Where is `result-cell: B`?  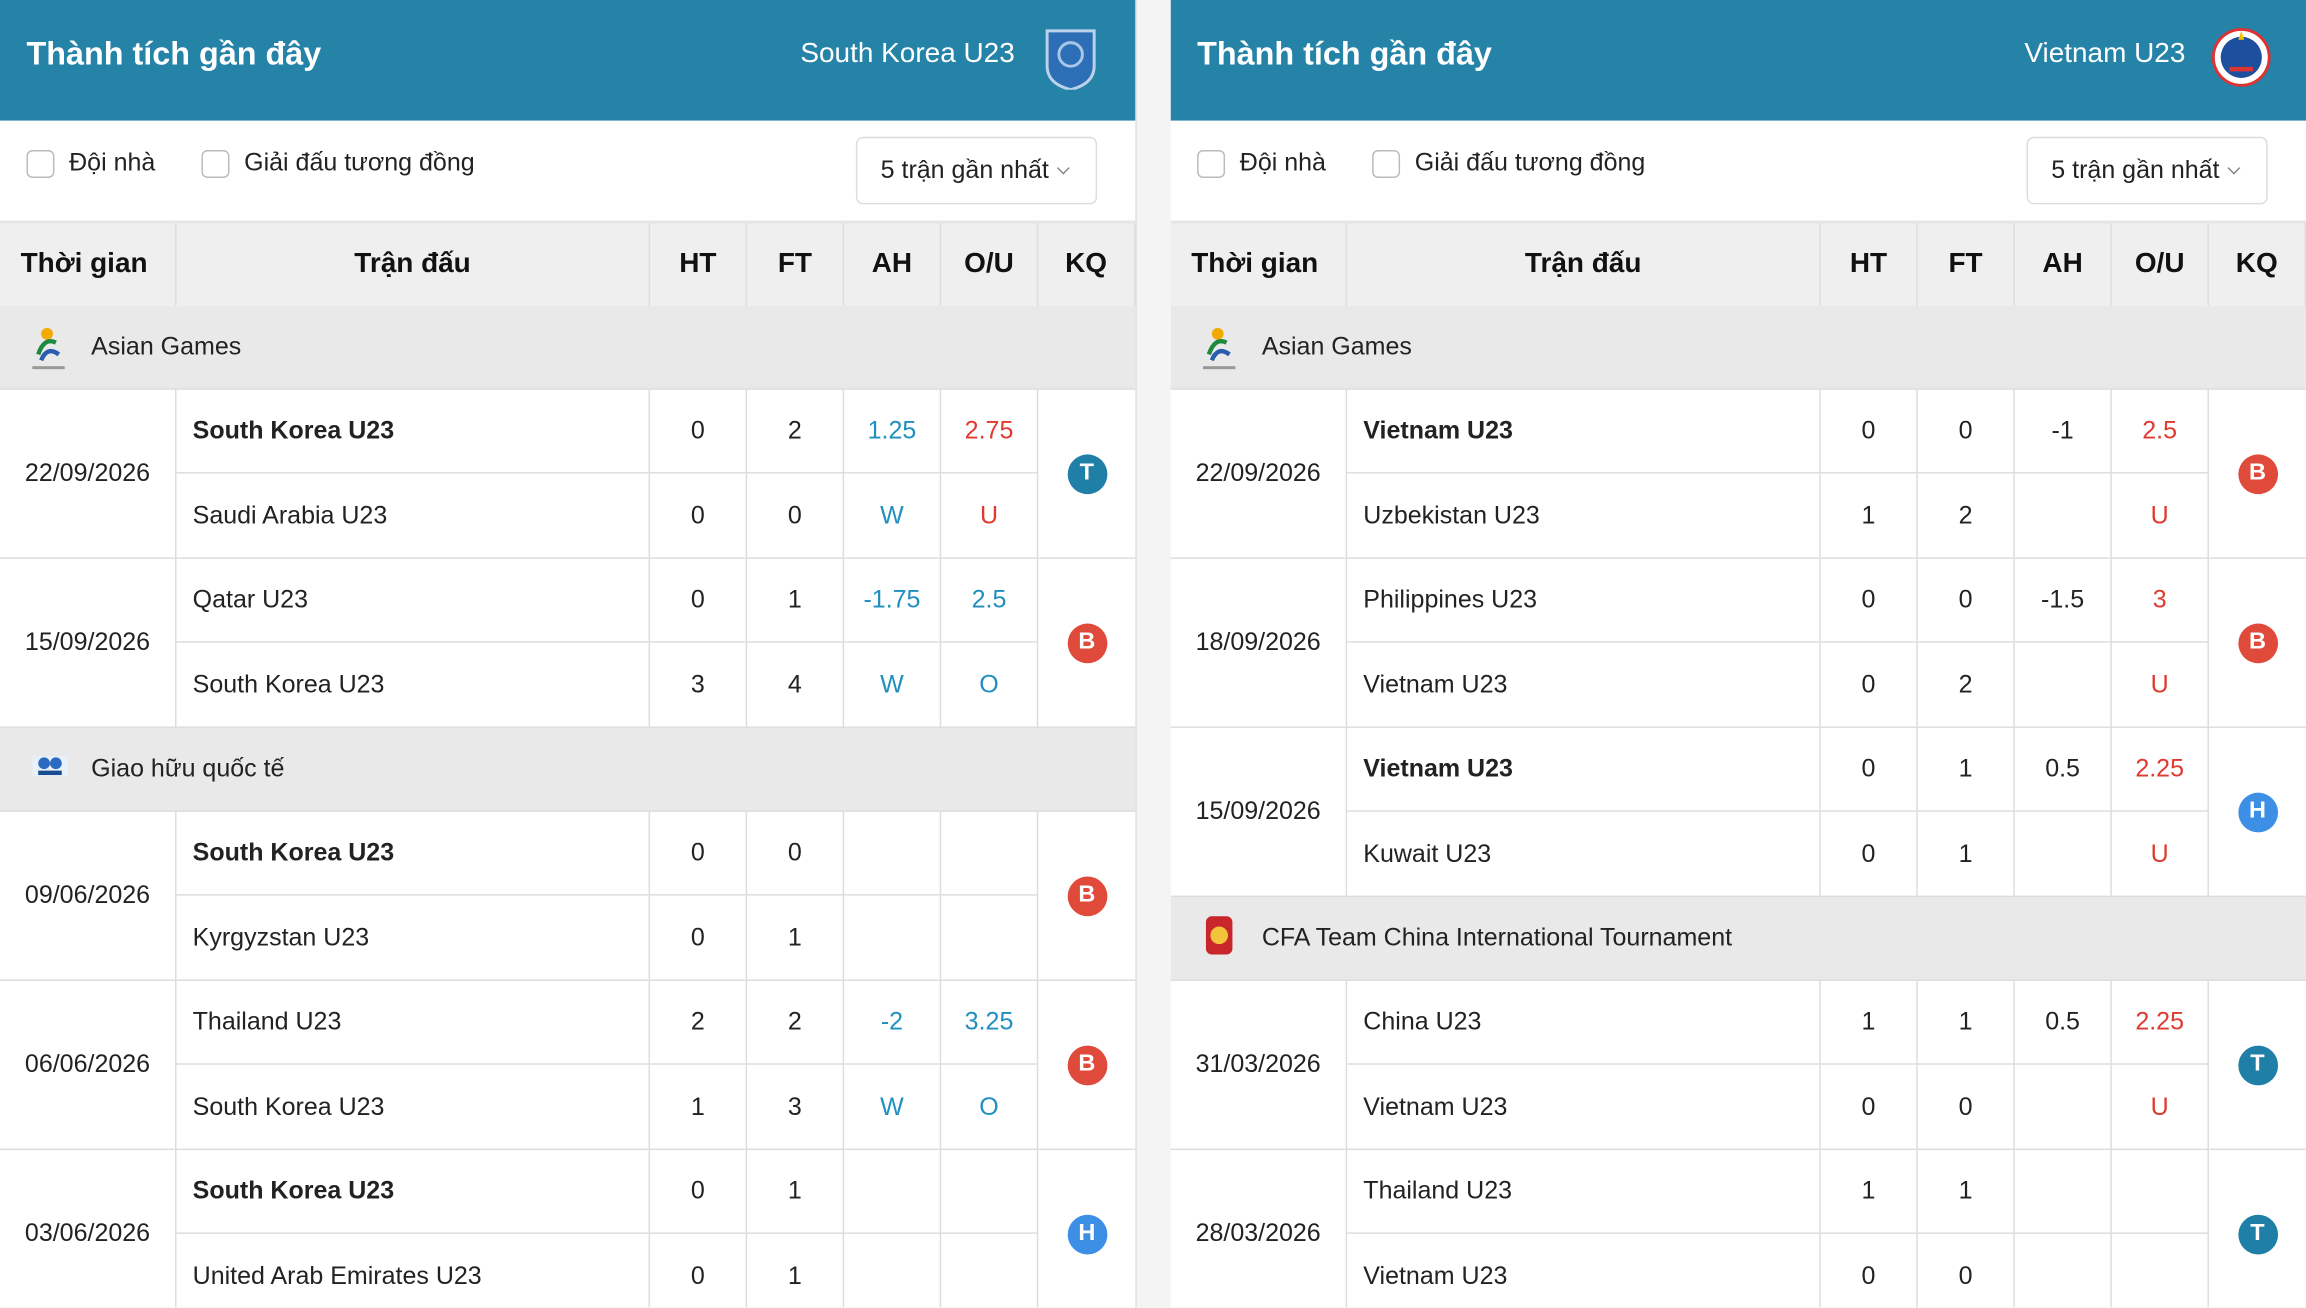 result-cell: B is located at coordinates (1086, 896).